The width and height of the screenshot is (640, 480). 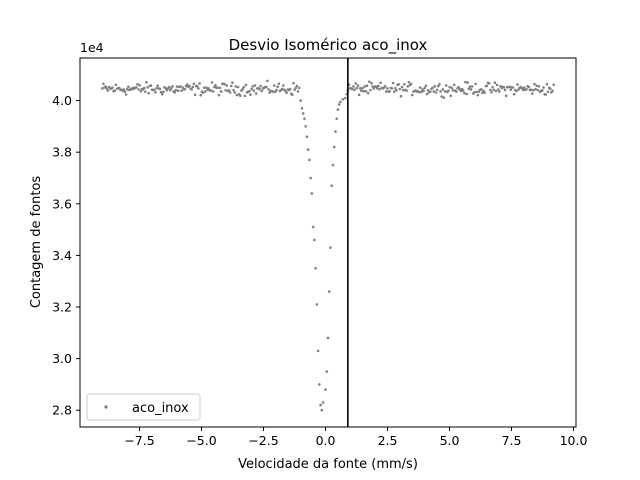 What do you see at coordinates (139, 440) in the screenshot?
I see `x-tick-label: −7.5` at bounding box center [139, 440].